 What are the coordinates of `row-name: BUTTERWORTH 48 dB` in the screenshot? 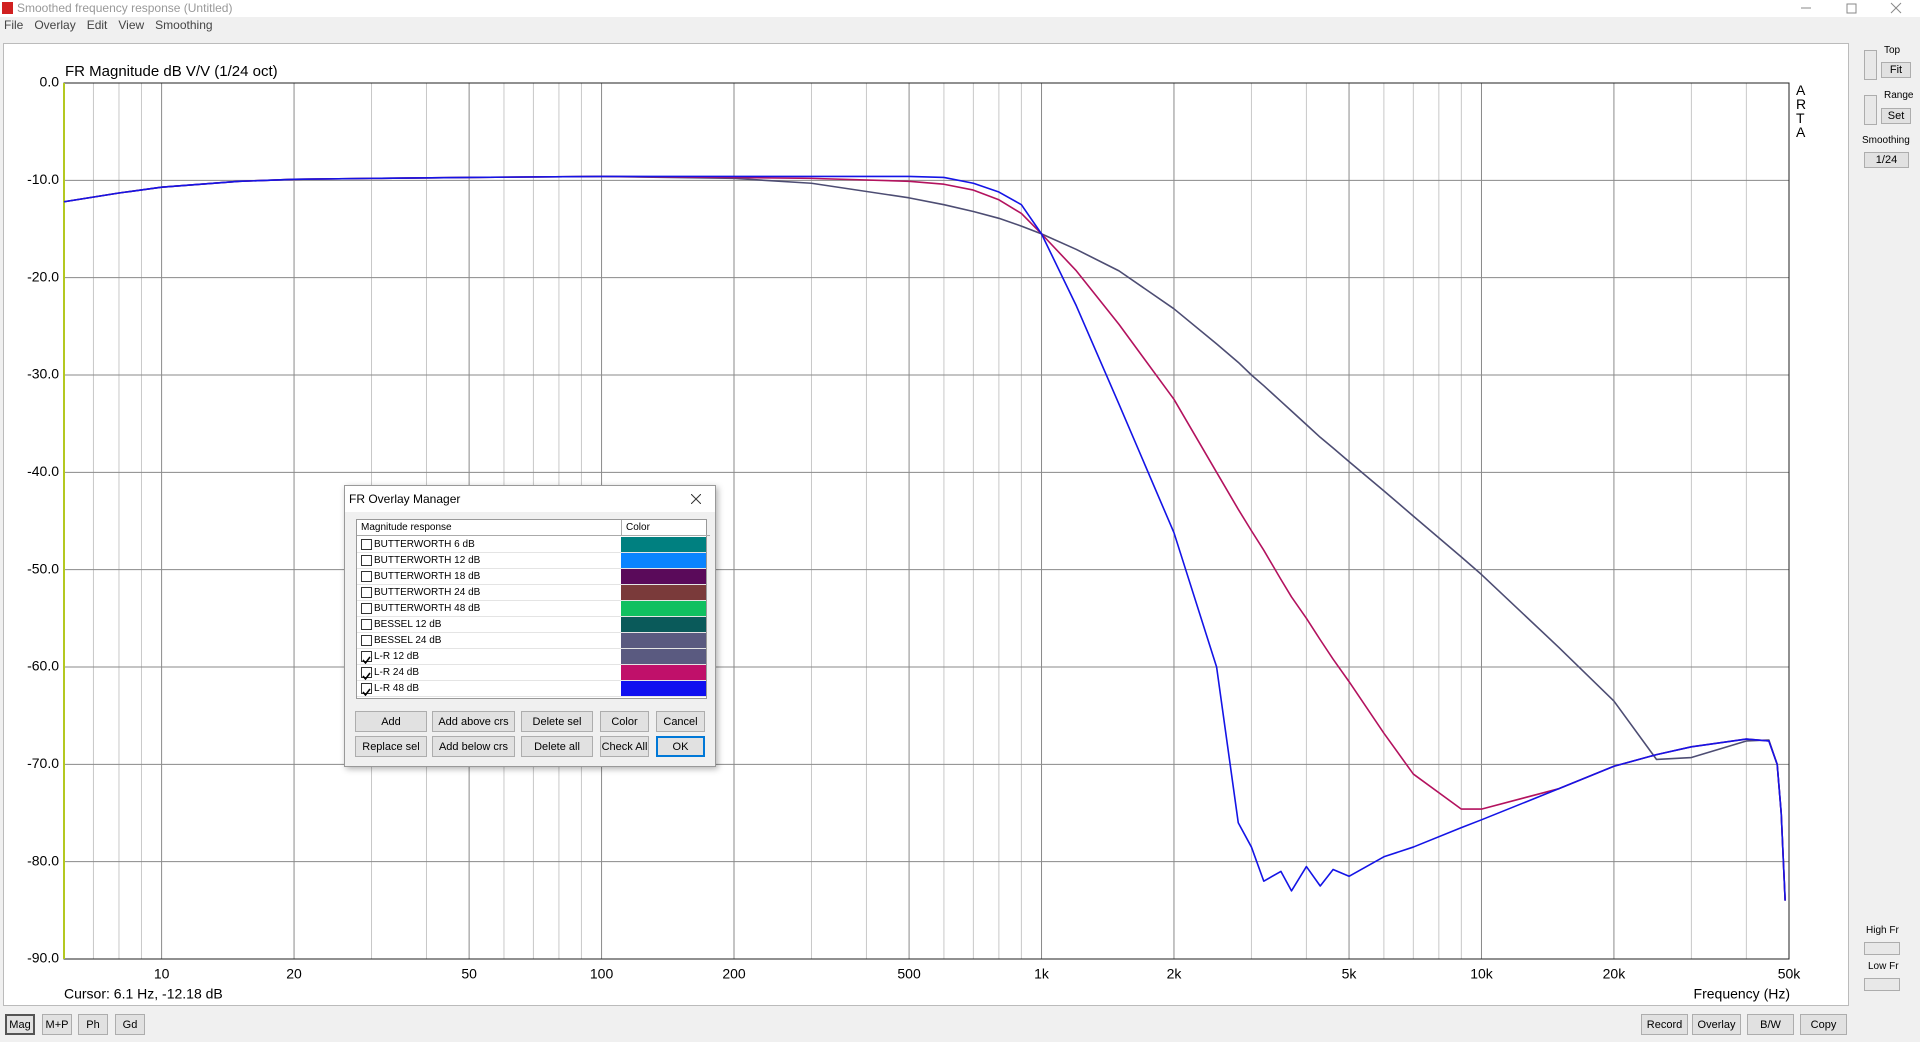 It's located at (427, 608).